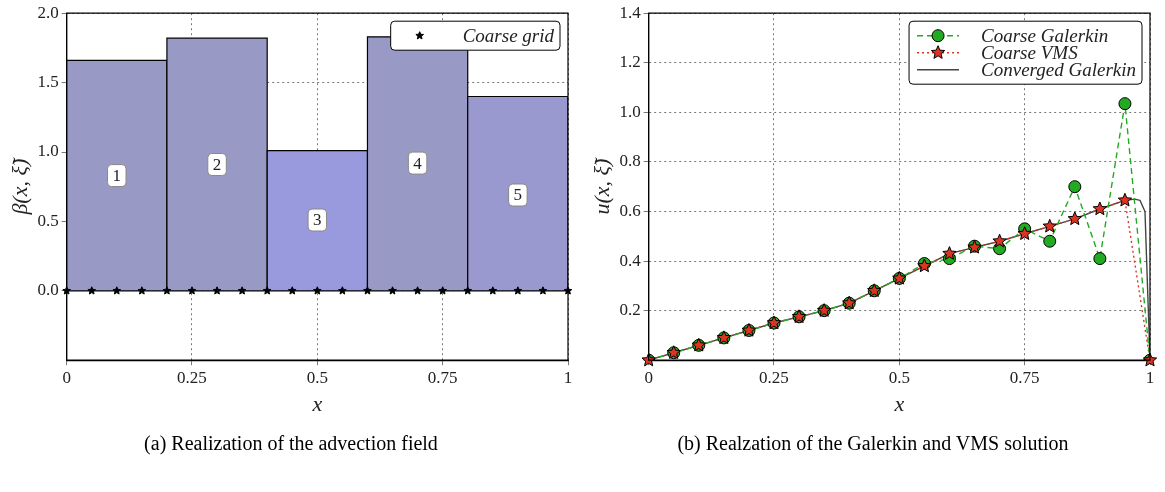 This screenshot has height=492, width=1165. What do you see at coordinates (601, 186) in the screenshot?
I see `y-axis-title: u(x, ξ̃)` at bounding box center [601, 186].